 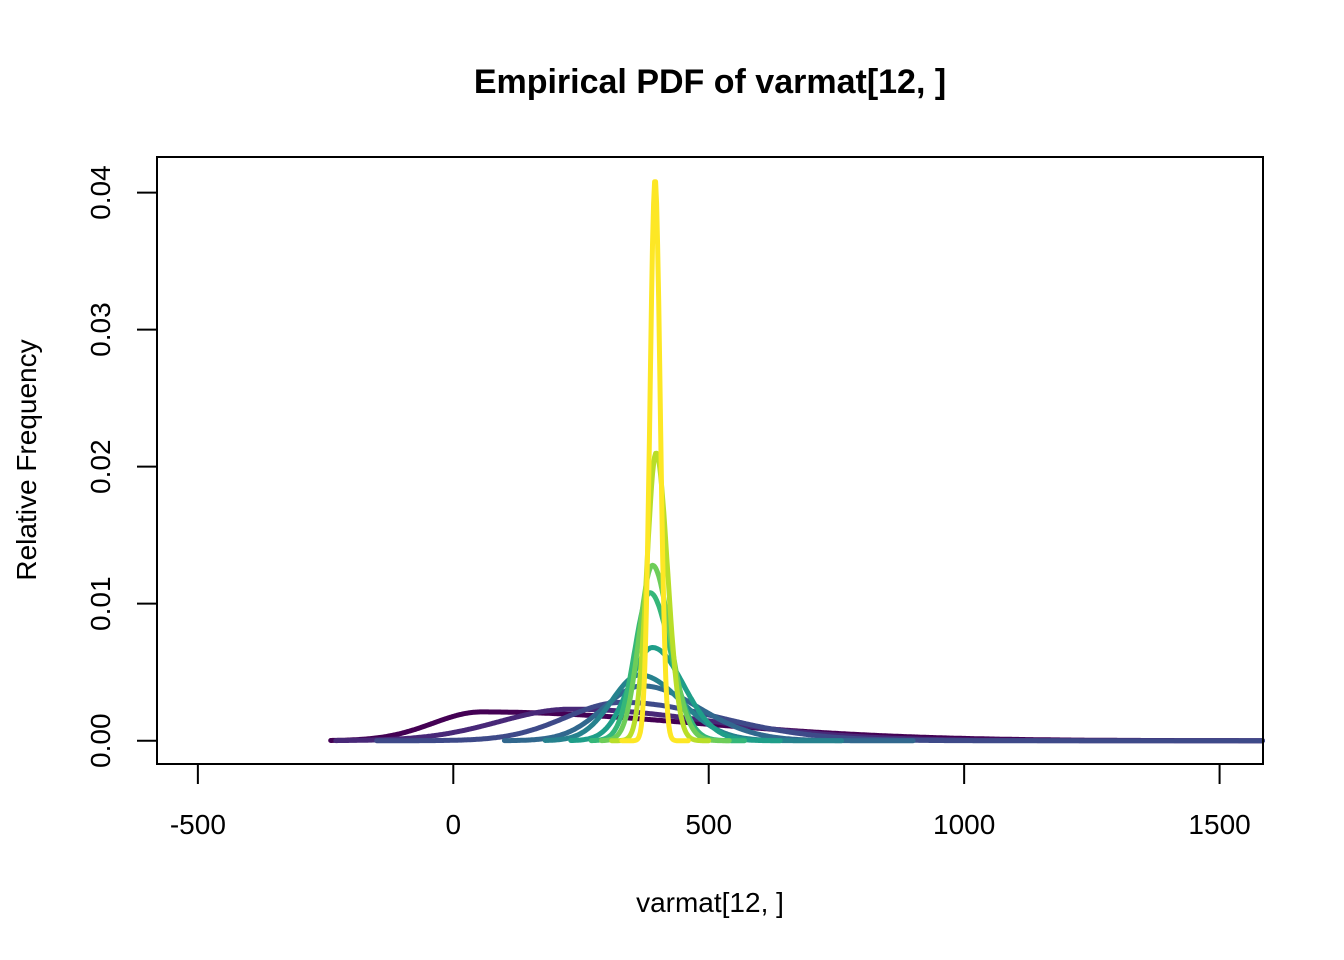 I want to click on y-tick-label: 0.03, so click(x=100, y=329).